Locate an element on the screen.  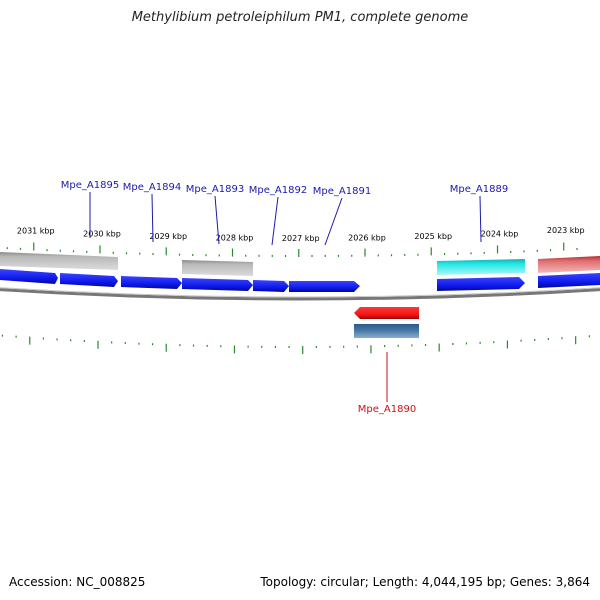
gene-label-Mpe_A1894: Mpe_A1894 is located at coordinates (152, 187).